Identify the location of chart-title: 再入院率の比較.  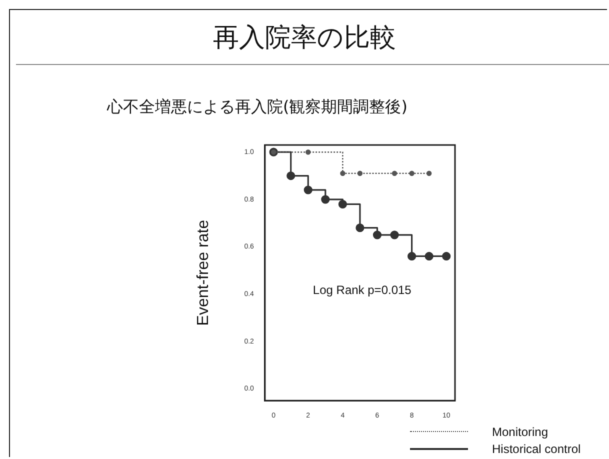
(304, 38).